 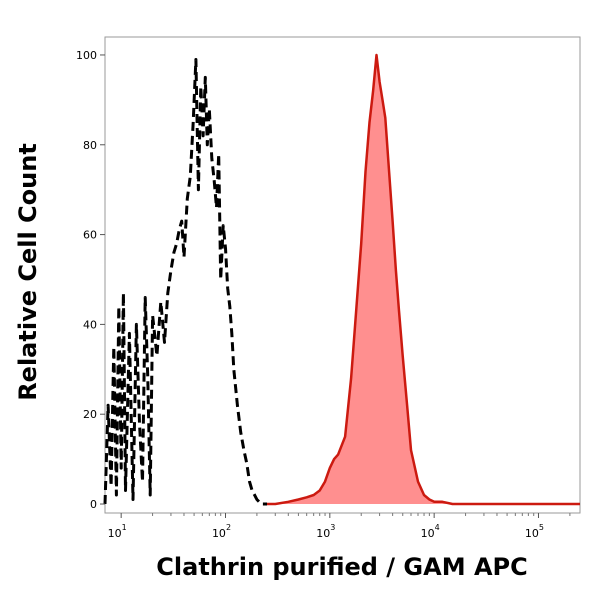 I want to click on y-tick-label: 0, so click(x=93, y=504).